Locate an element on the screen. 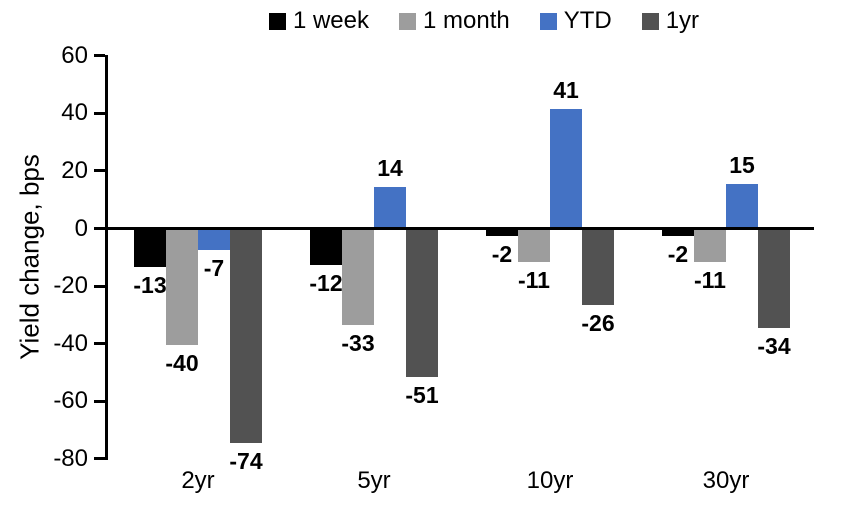  y-axis-tick-label: -20 is located at coordinates (70, 286).